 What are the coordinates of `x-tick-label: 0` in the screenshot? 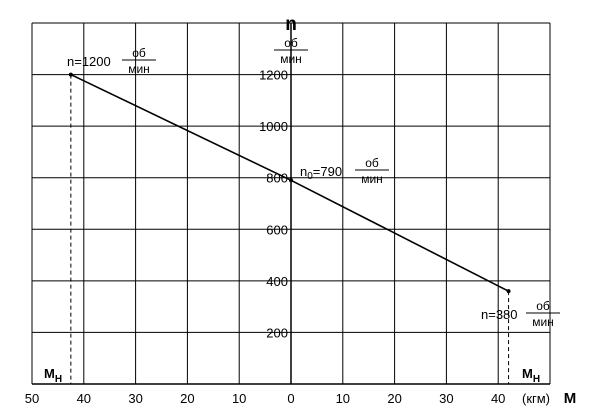 It's located at (290, 398).